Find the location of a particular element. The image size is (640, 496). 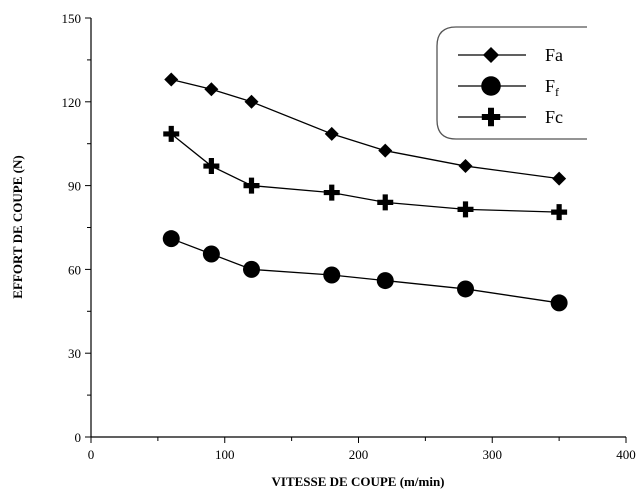

y-tick-label: 0 is located at coordinates (78, 437).